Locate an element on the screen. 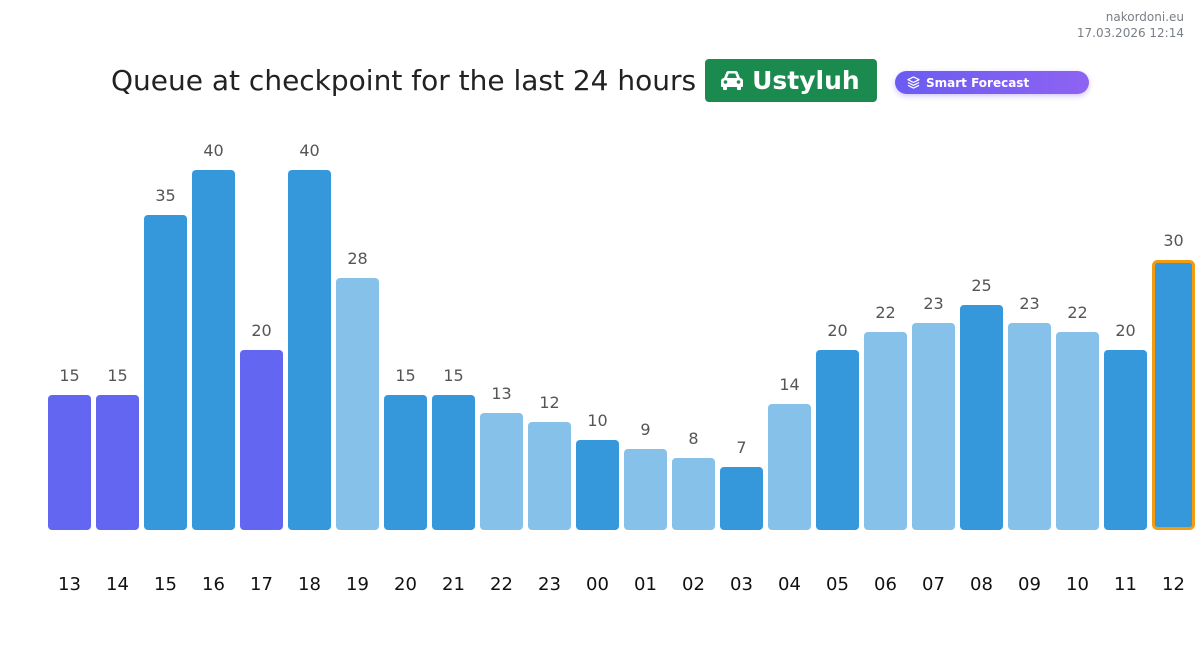 This screenshot has height=651, width=1200. timestamp: 17.03.2026 12:14 is located at coordinates (1130, 33).